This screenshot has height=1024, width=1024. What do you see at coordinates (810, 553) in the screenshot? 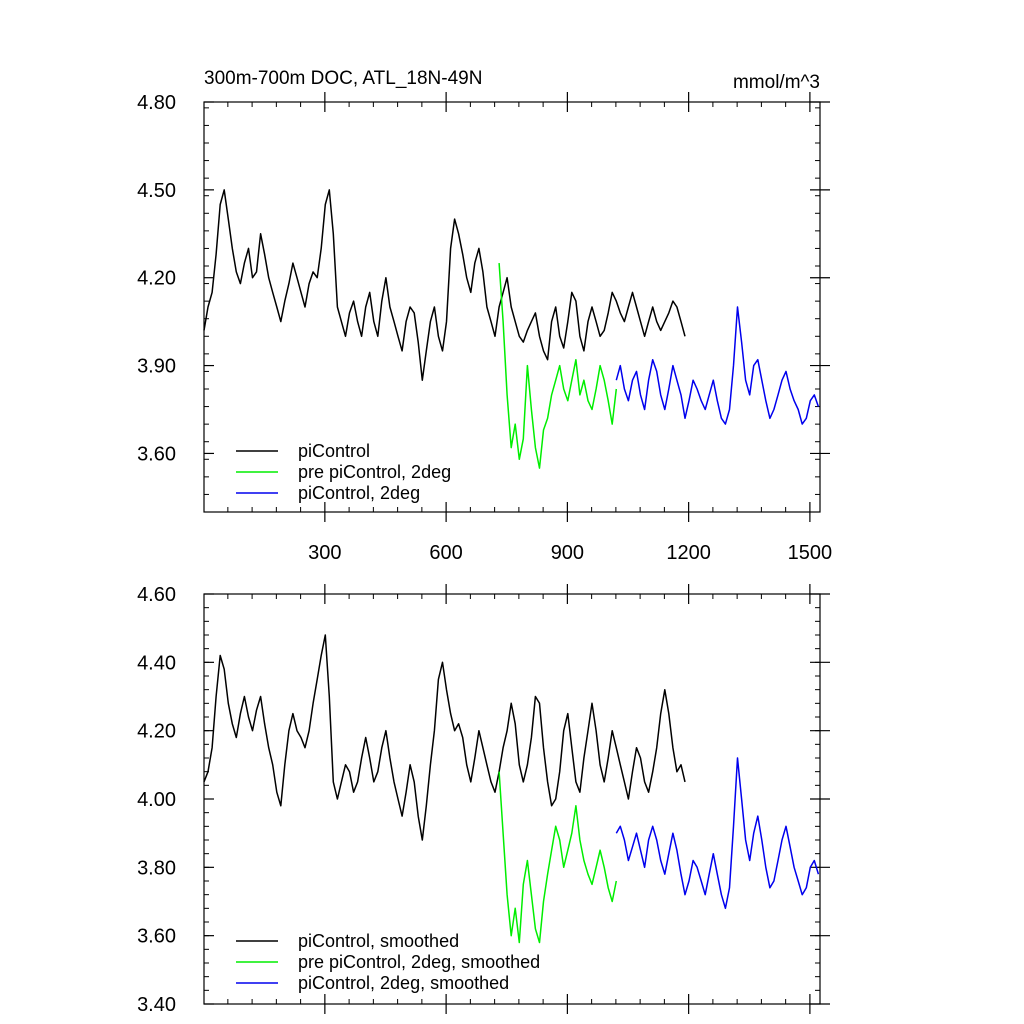
I see `x-tick-label: 1500` at bounding box center [810, 553].